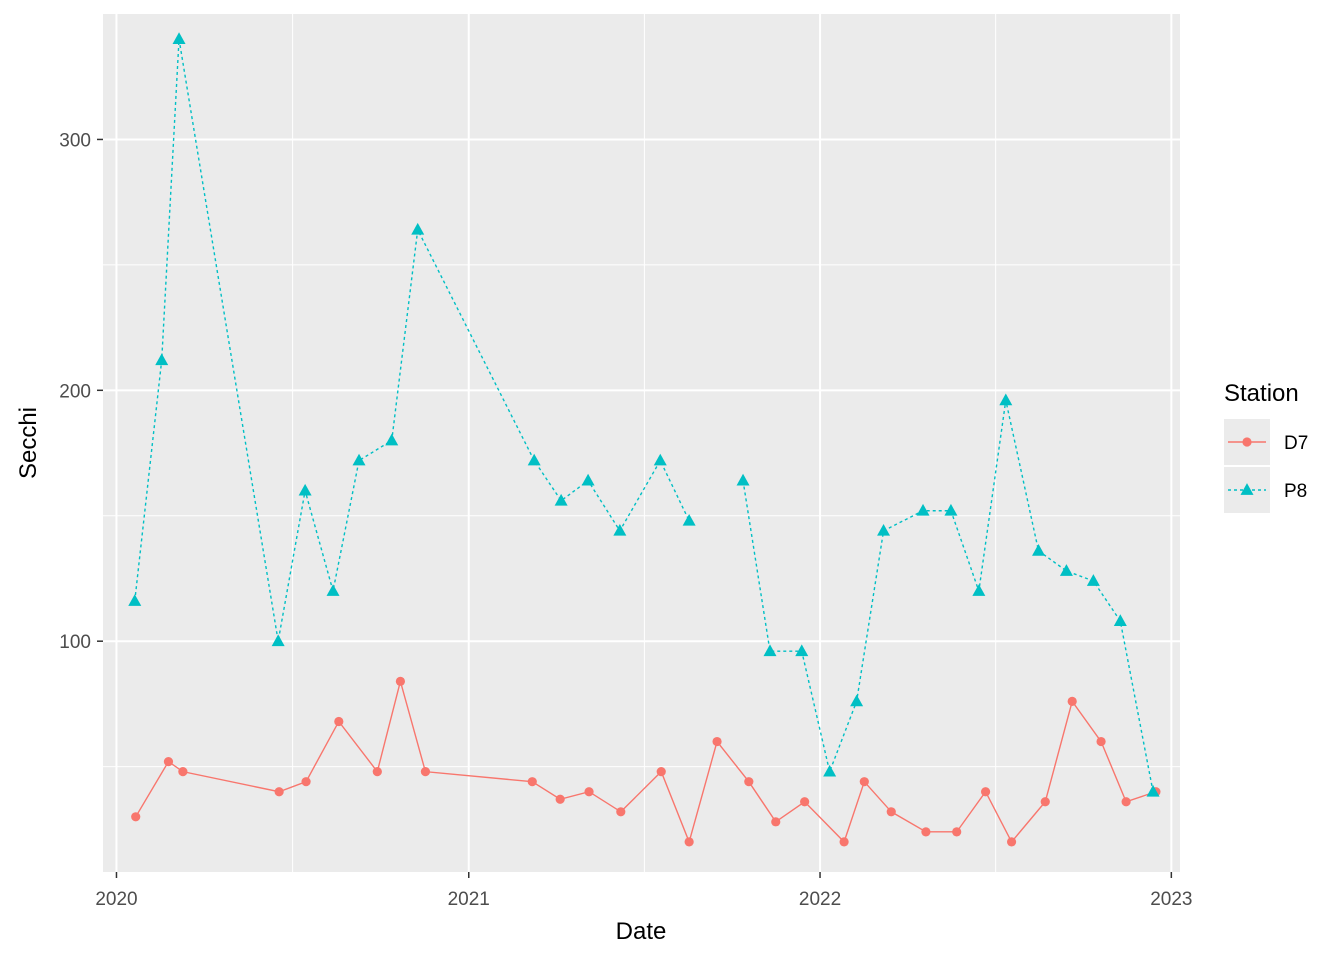 This screenshot has height=960, width=1344. I want to click on legend-keys: D7 P8, so click(1266, 466).